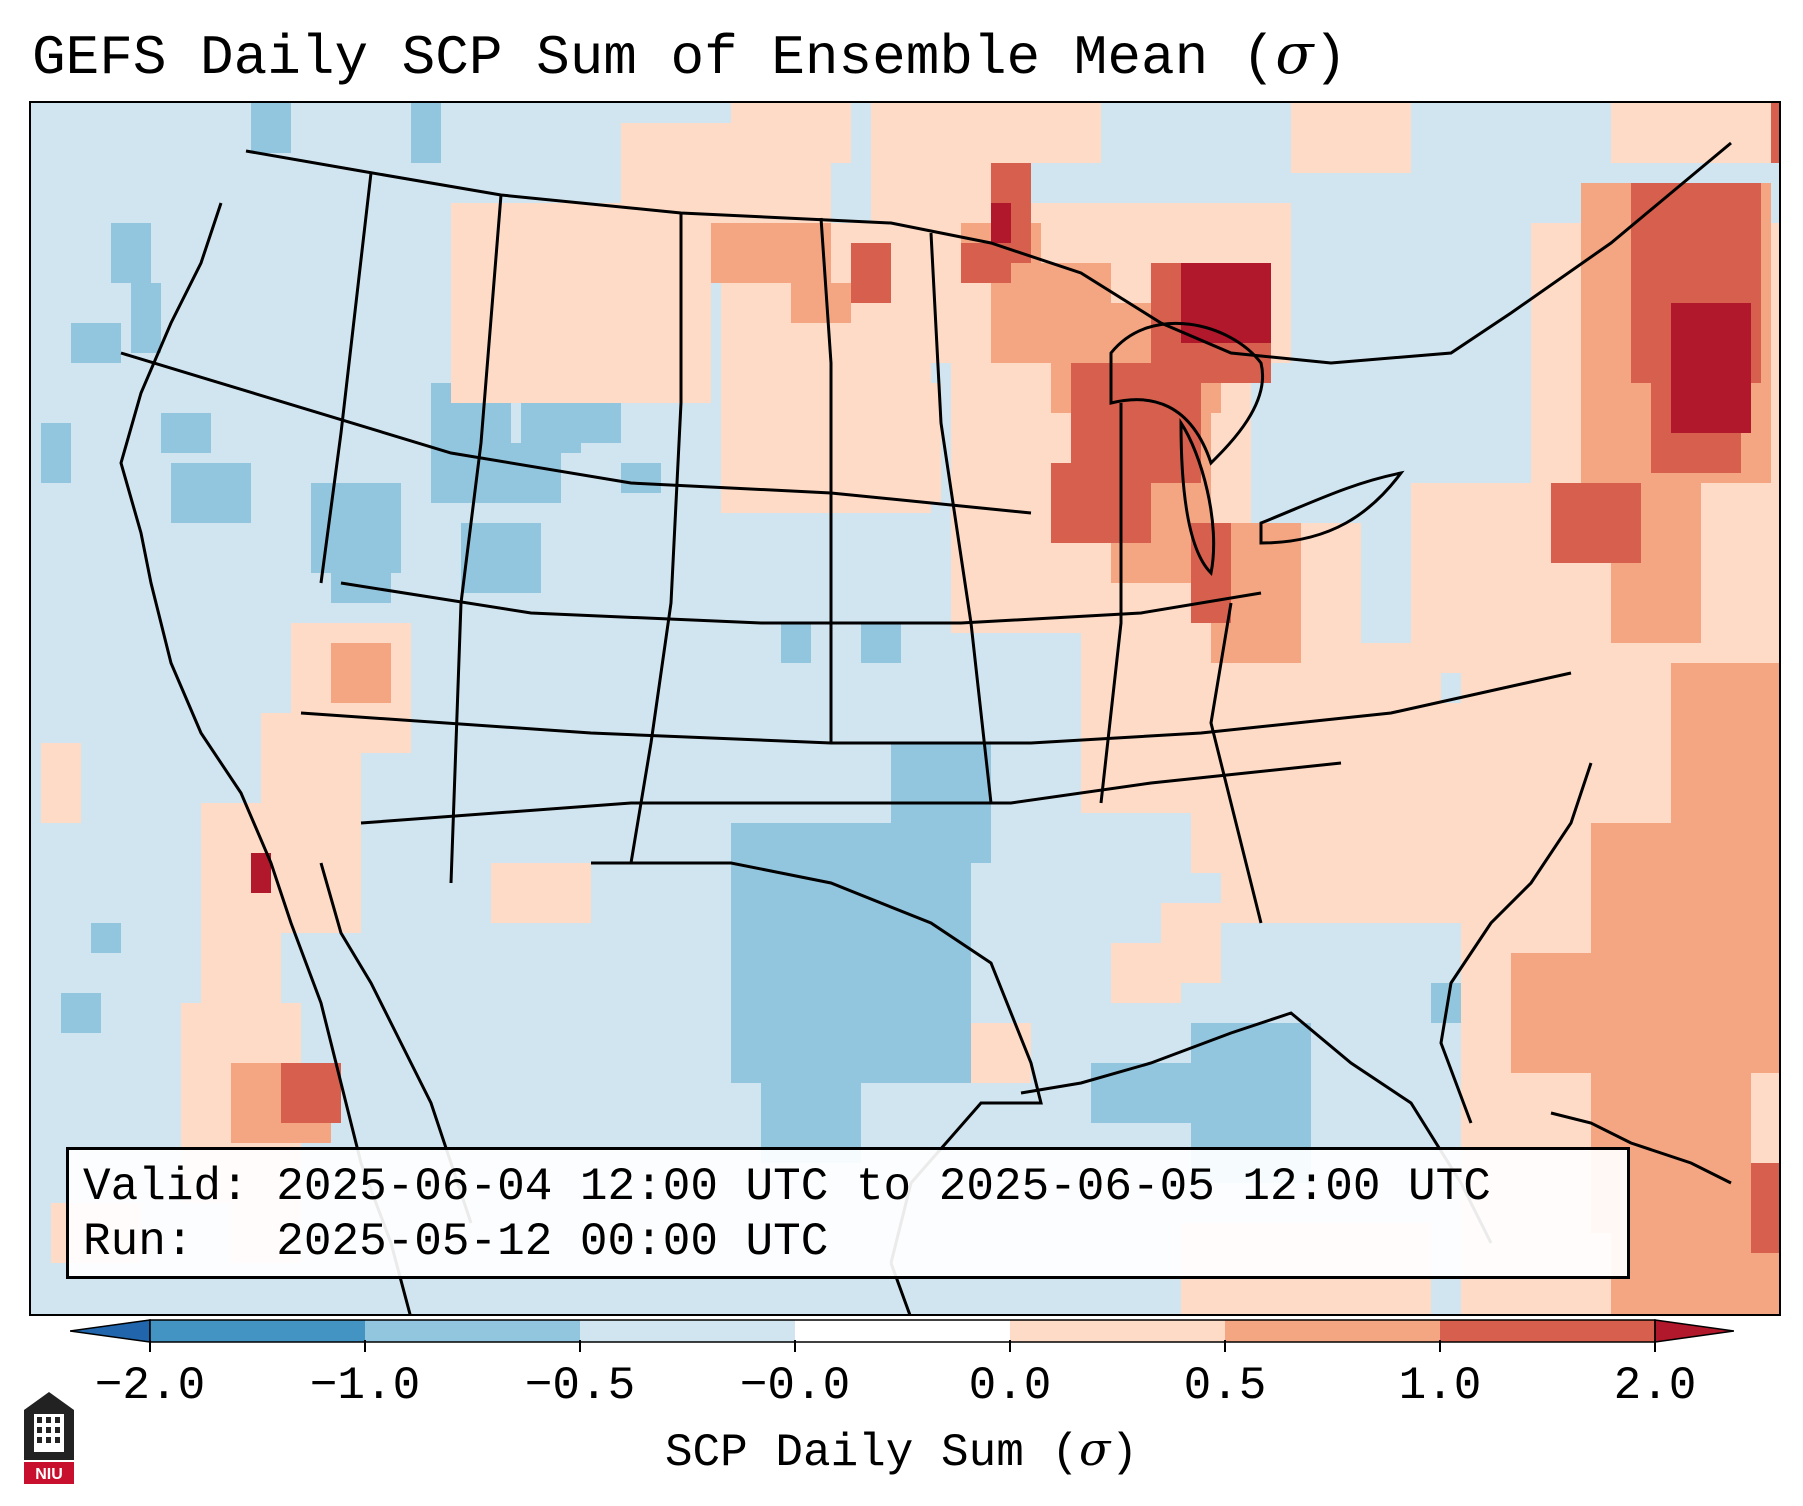 The image size is (1803, 1506). I want to click on valid-label: Valid:, so click(166, 1187).